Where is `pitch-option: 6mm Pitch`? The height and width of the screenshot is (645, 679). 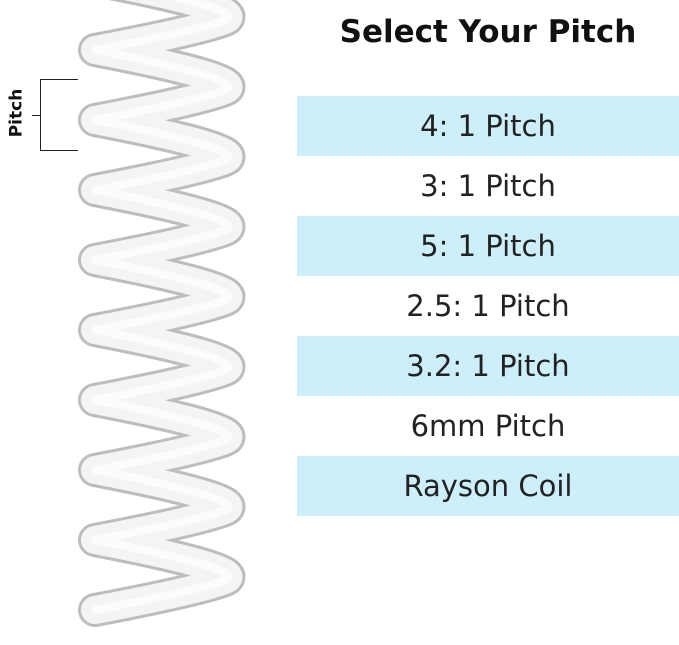 pitch-option: 6mm Pitch is located at coordinates (488, 426).